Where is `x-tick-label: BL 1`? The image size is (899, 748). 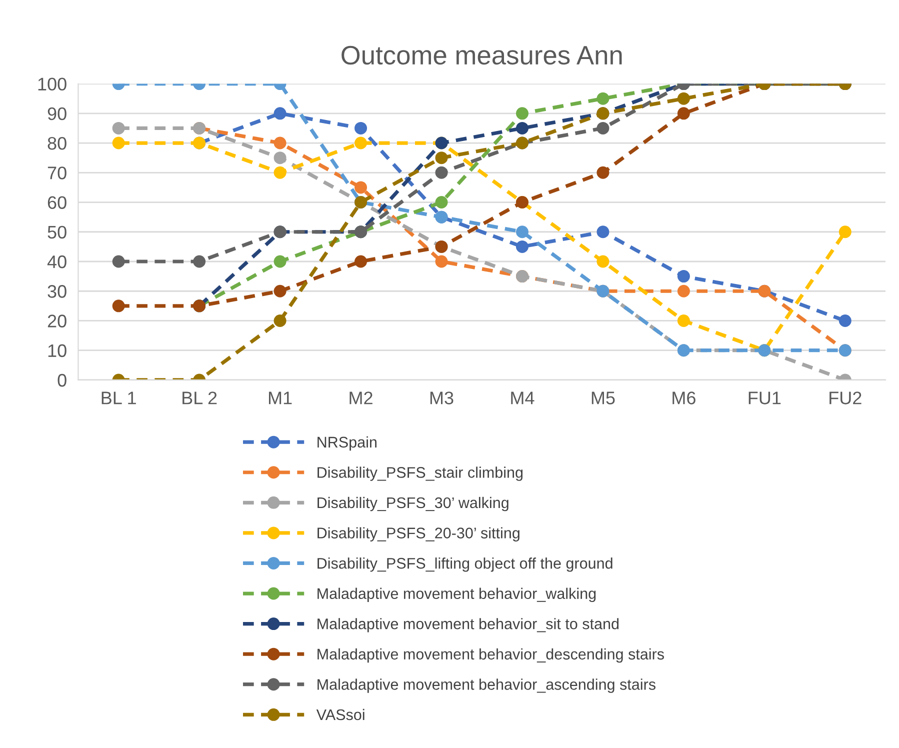
x-tick-label: BL 1 is located at coordinates (119, 398).